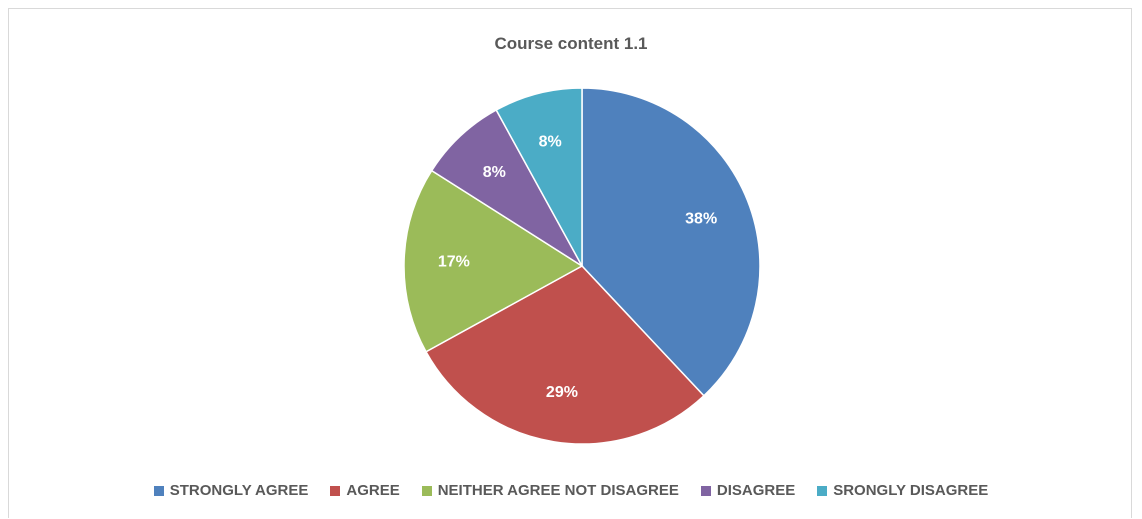 This screenshot has width=1142, height=519. What do you see at coordinates (571, 43) in the screenshot?
I see `chart-title: Course content 1.1` at bounding box center [571, 43].